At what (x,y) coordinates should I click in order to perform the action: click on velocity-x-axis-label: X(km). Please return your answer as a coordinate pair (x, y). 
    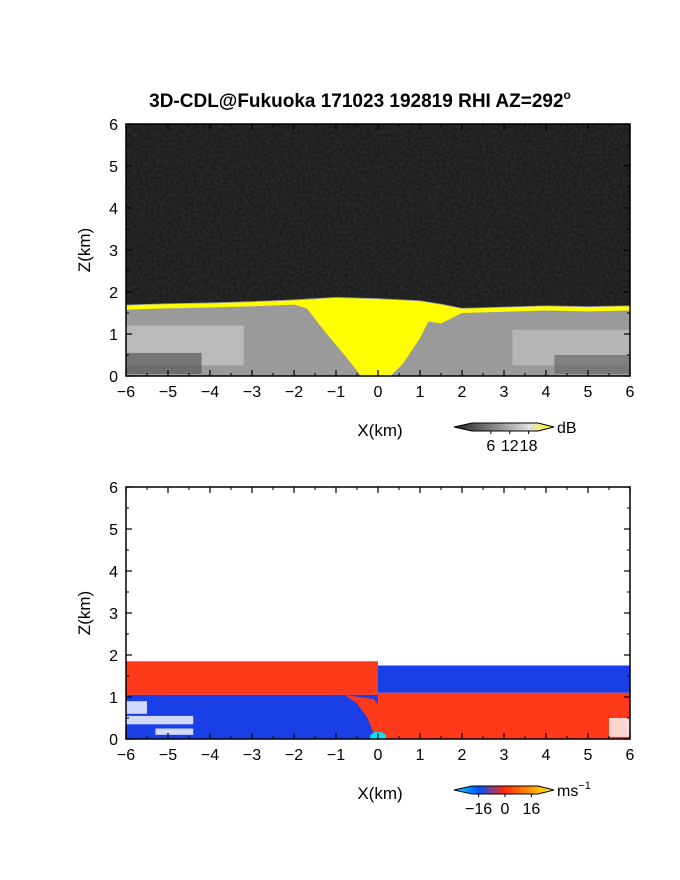
    Looking at the image, I should click on (379, 793).